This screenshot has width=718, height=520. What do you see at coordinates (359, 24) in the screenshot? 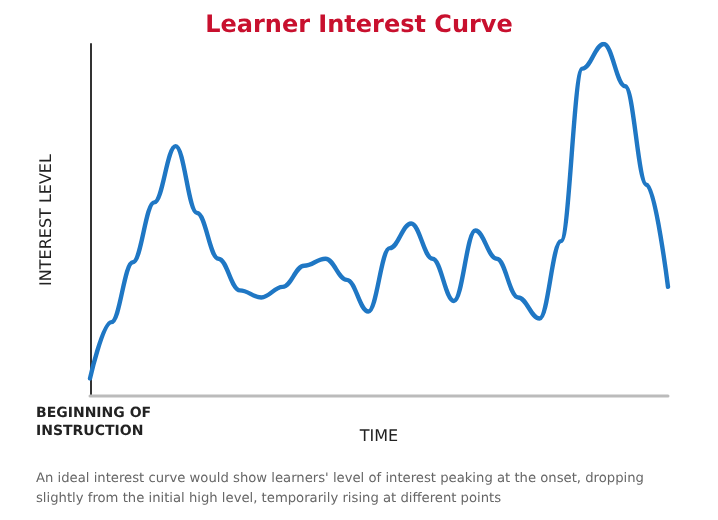
I see `chart-title: Learner Interest Curve` at bounding box center [359, 24].